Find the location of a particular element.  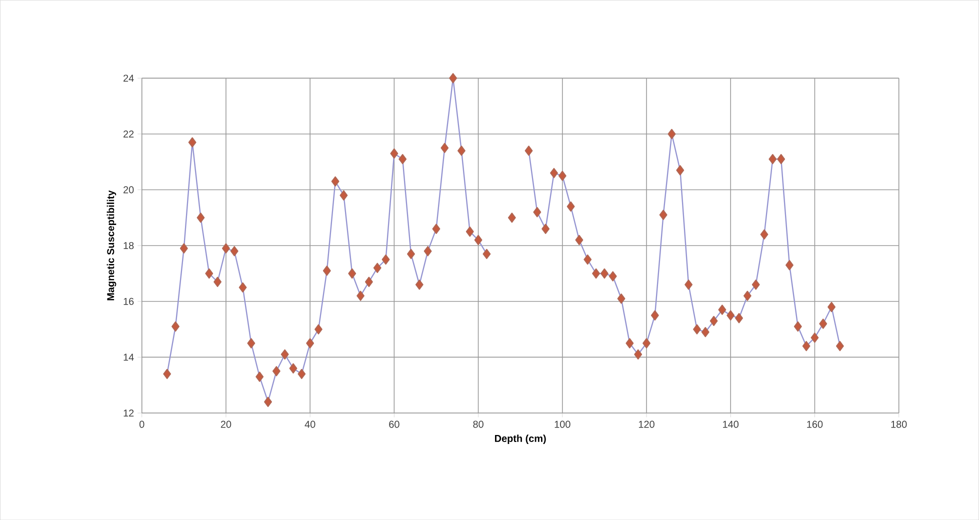

y-tick-label: 16 is located at coordinates (129, 301).